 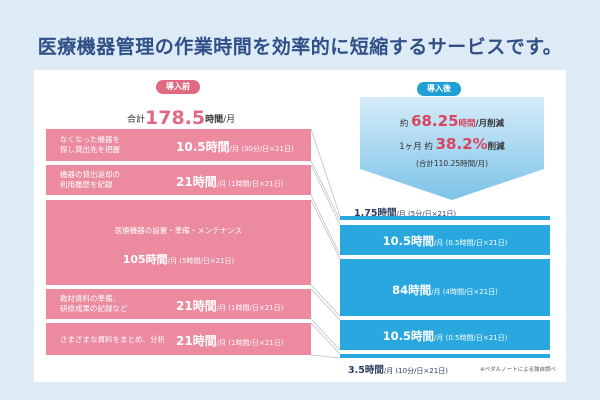 I want to click on before-row-search: なくなった機器を 探し貸出先を把握 10.5時間/月 (30分/日×21日), so click(x=178, y=145).